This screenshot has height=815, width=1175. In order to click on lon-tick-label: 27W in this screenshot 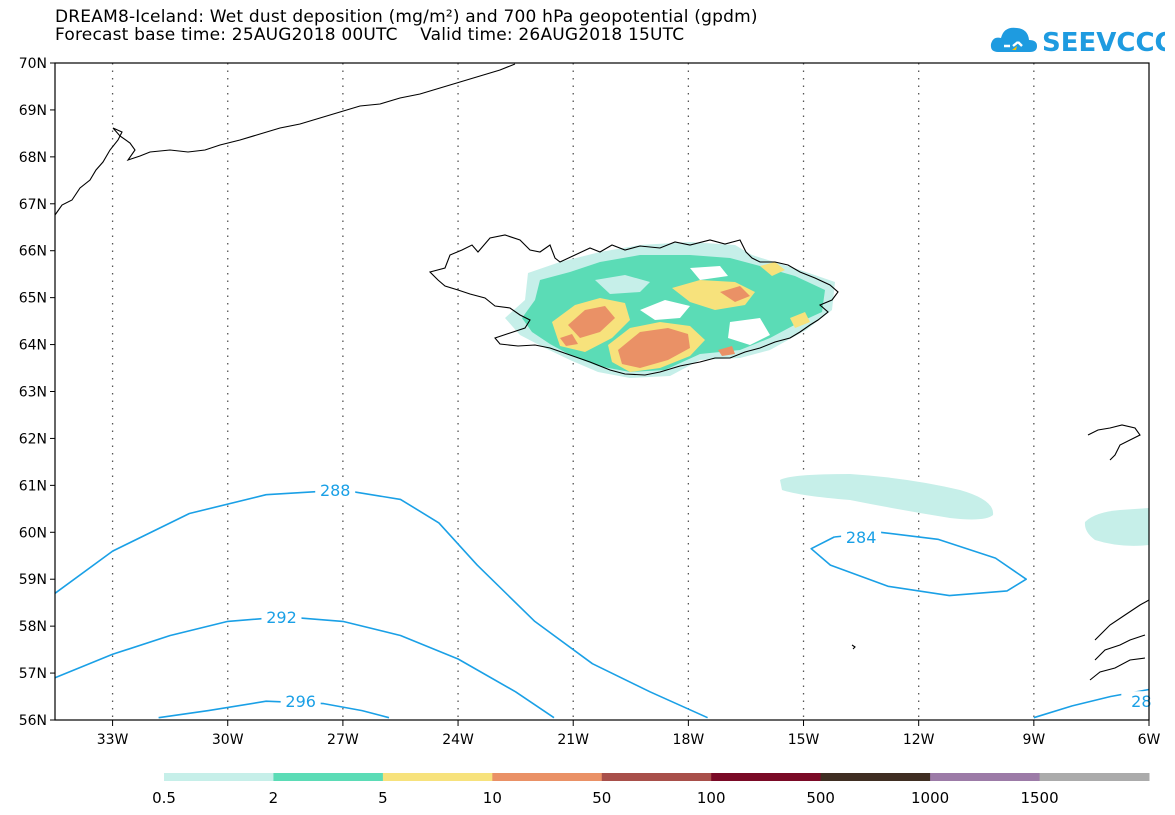, I will do `click(343, 740)`.